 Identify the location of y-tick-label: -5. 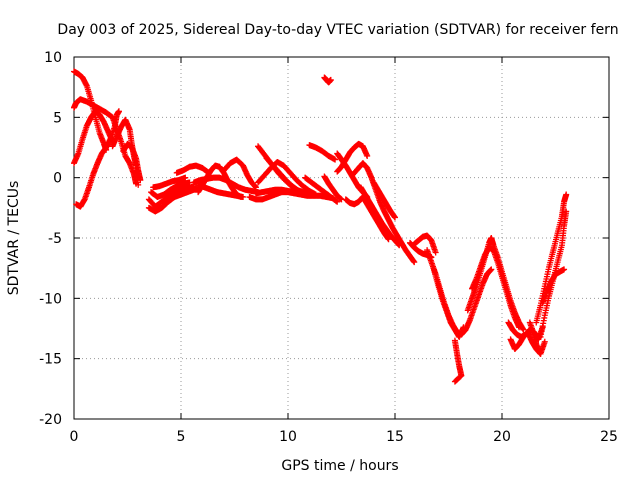
(55, 239).